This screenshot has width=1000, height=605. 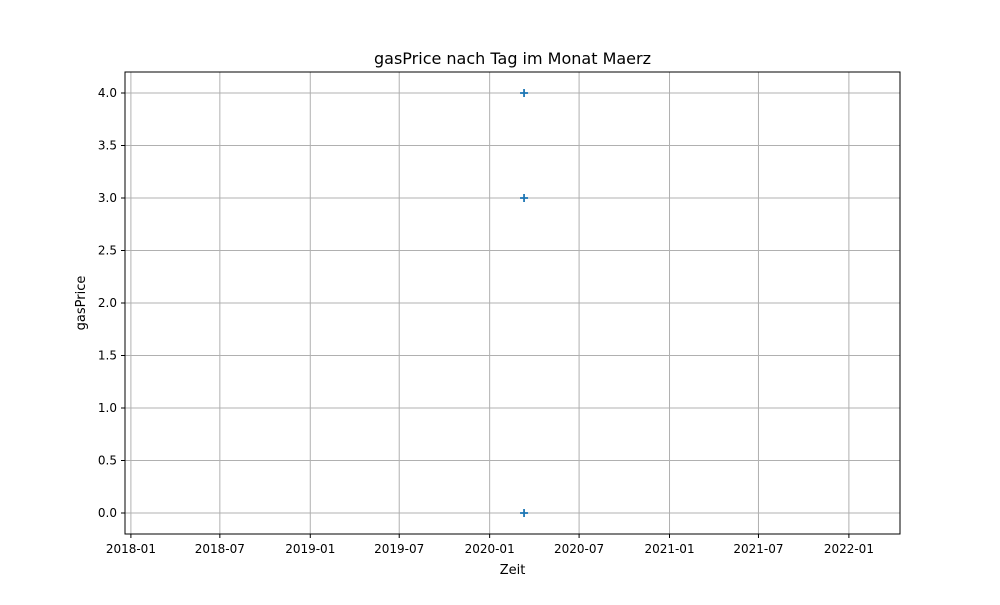 I want to click on y-tick-label: 2.0, so click(x=107, y=303).